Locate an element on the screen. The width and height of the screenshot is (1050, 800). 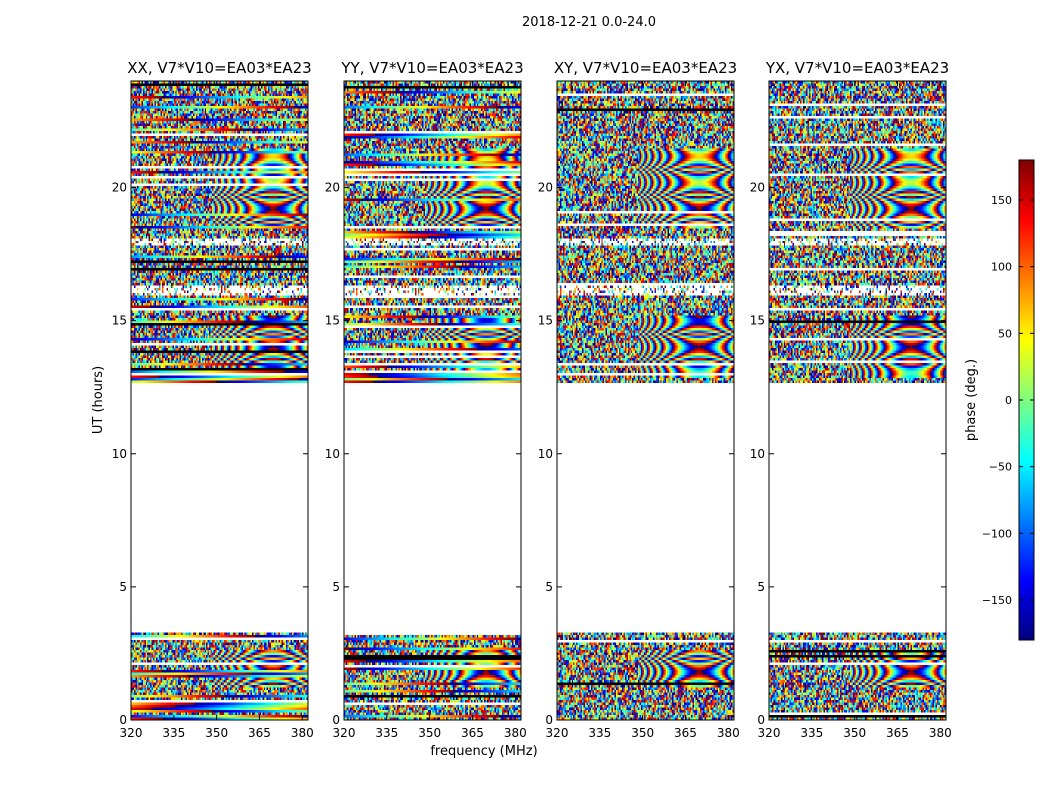
heatmap-xx is located at coordinates (219, 400).